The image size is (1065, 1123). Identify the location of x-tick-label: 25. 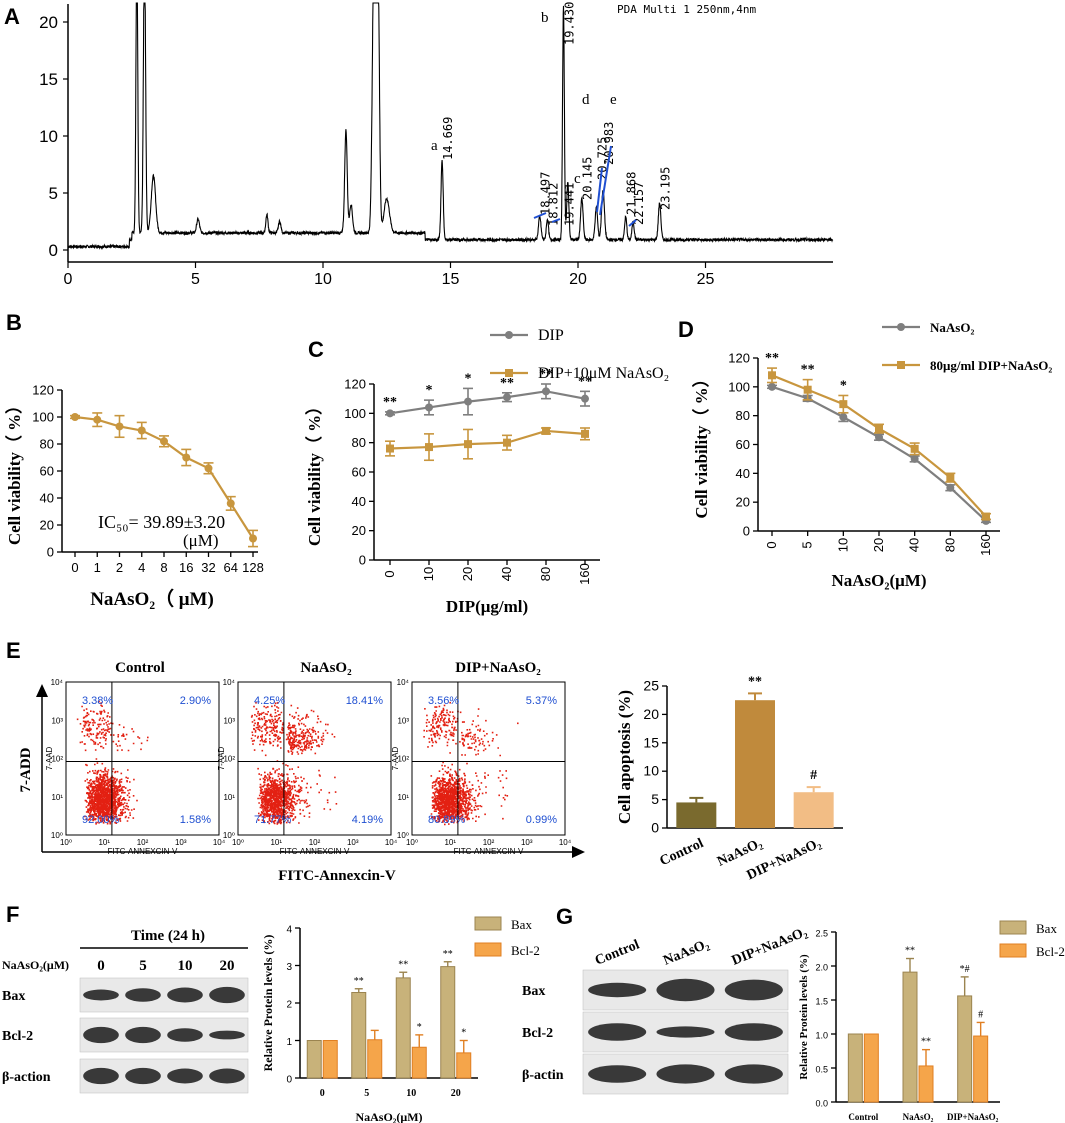
(706, 279).